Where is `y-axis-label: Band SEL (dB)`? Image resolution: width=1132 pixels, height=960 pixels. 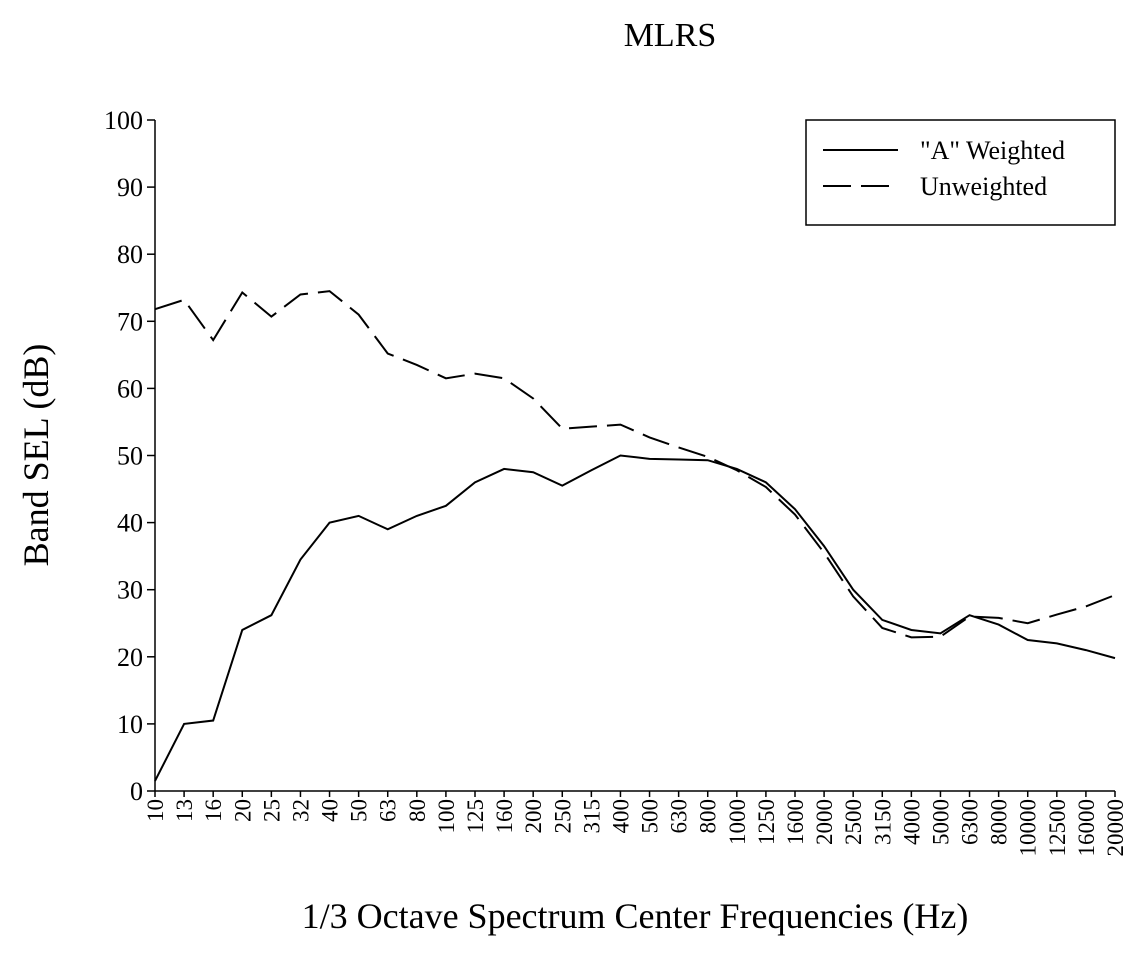
y-axis-label: Band SEL (dB) is located at coordinates (36, 455).